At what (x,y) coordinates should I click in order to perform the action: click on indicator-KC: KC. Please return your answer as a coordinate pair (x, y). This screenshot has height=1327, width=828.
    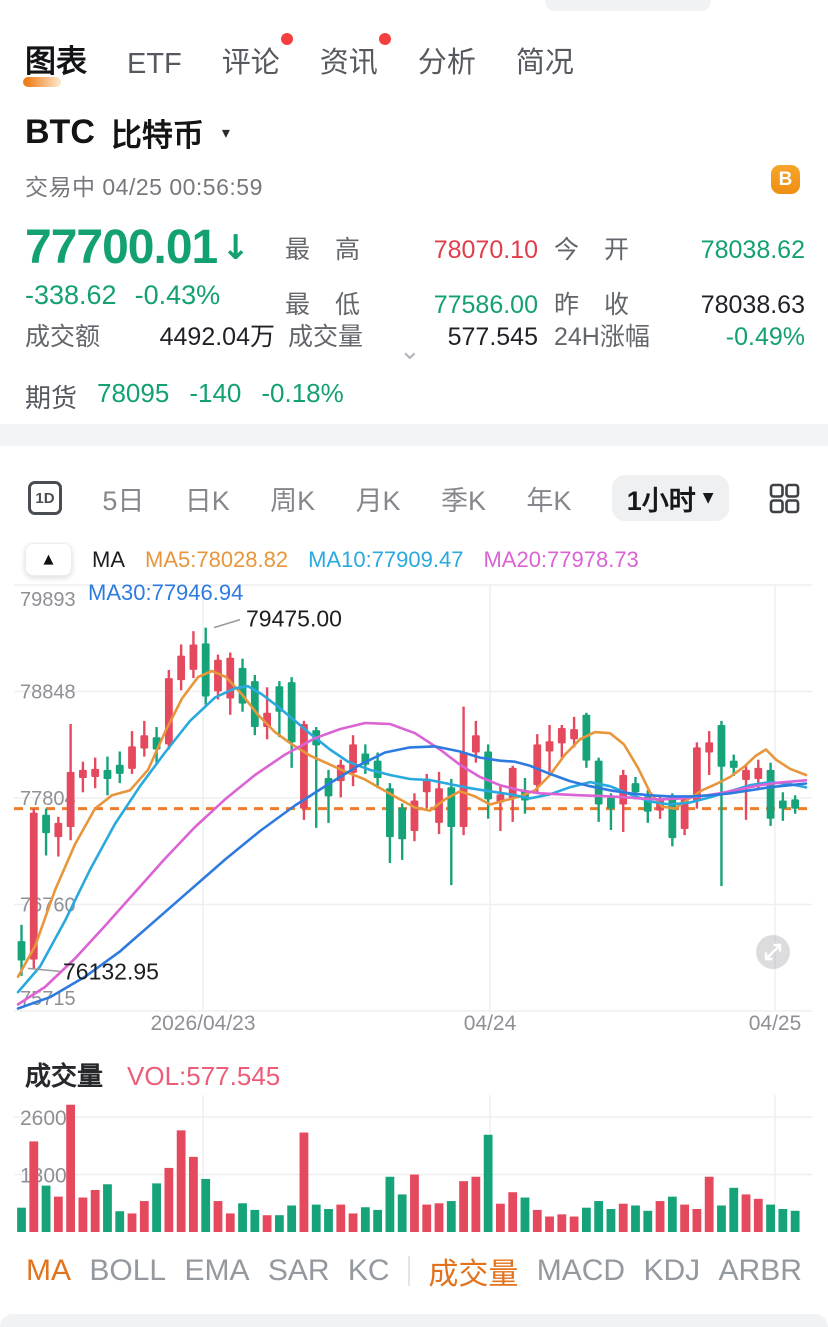
    Looking at the image, I should click on (368, 1270).